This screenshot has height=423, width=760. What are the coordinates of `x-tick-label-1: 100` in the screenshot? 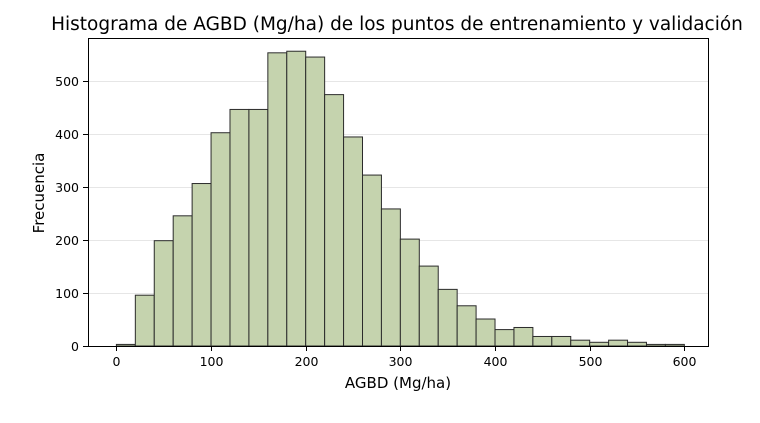 It's located at (212, 361).